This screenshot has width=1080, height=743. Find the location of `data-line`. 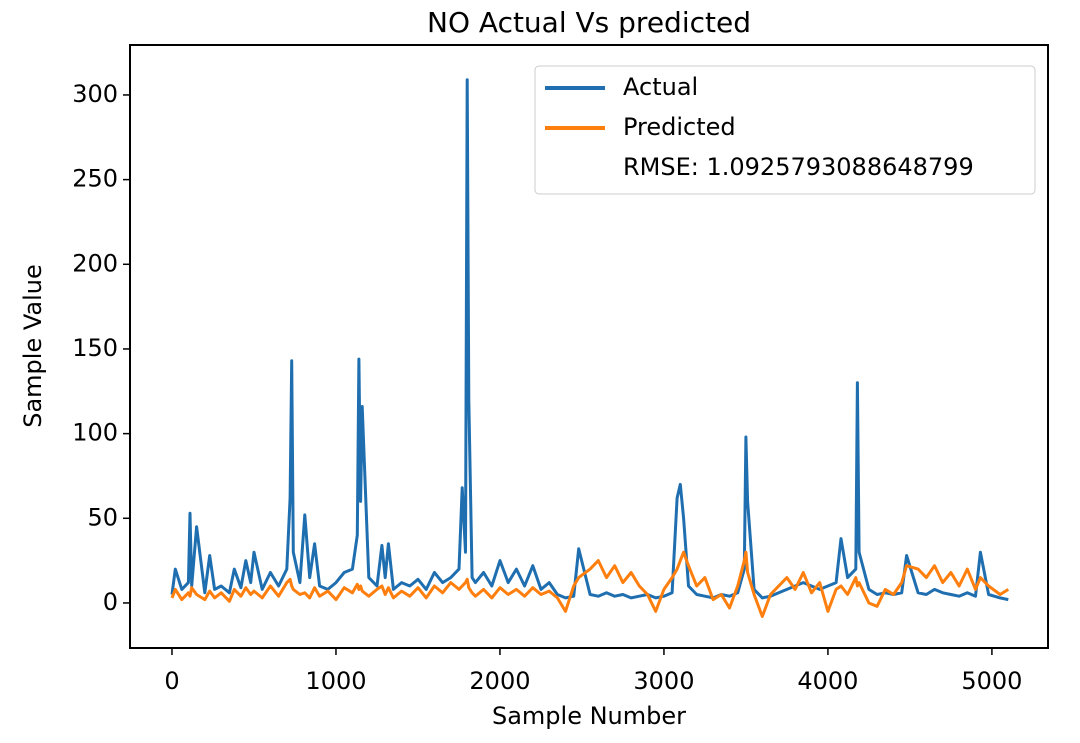

data-line is located at coordinates (590, 584).